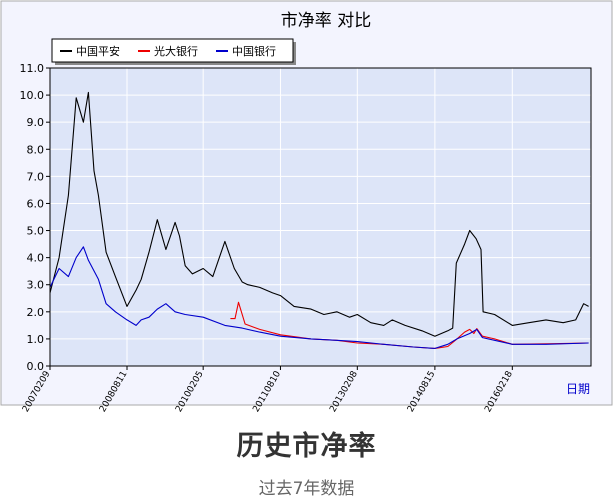 Image resolution: width=613 pixels, height=504 pixels. What do you see at coordinates (36, 366) in the screenshot?
I see `y-tick-label: 0.0` at bounding box center [36, 366].